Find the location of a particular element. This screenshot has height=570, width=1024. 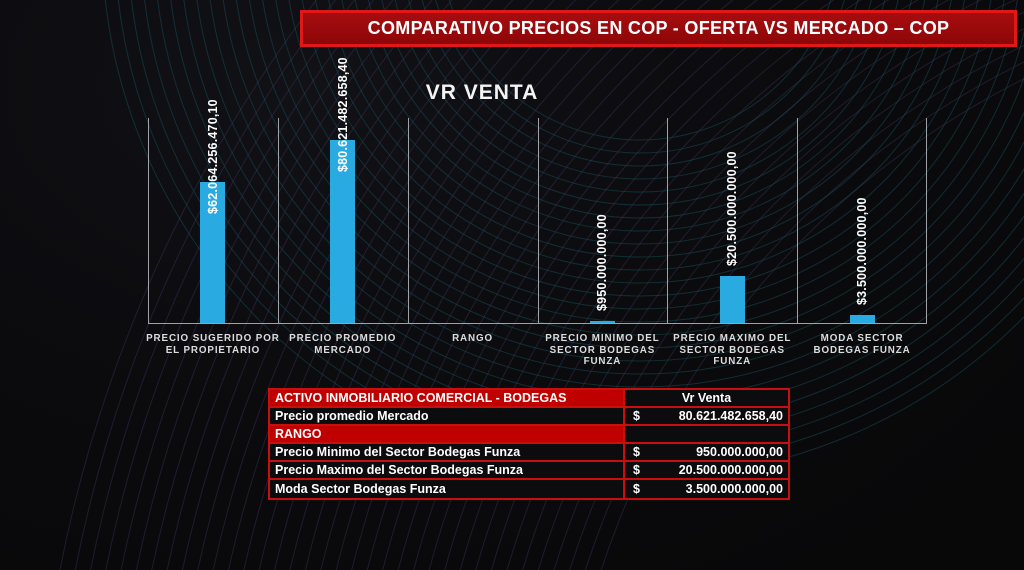

row-value-cell: $ 80.621.482.658,40 is located at coordinates (706, 416).